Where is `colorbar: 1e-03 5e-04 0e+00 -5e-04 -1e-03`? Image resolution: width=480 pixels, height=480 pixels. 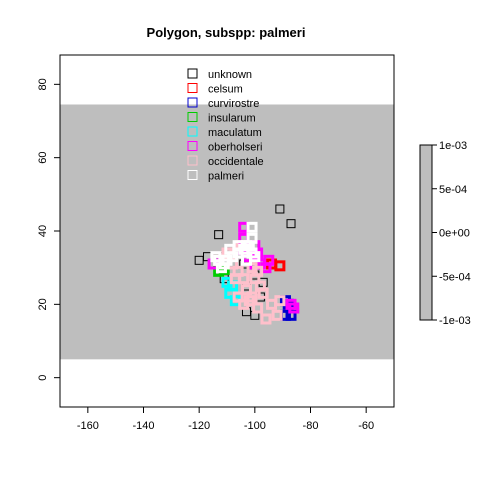 colorbar: 1e-03 5e-04 0e+00 -5e-04 -1e-03 is located at coordinates (445, 233).